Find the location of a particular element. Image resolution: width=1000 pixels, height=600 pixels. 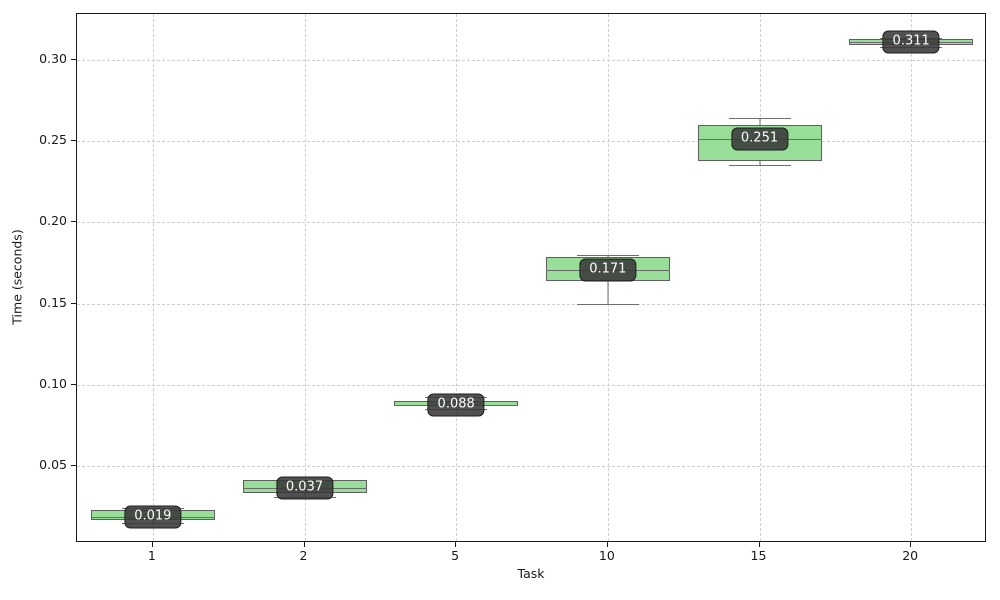

y-tick-label: 0.05 is located at coordinates (53, 465).